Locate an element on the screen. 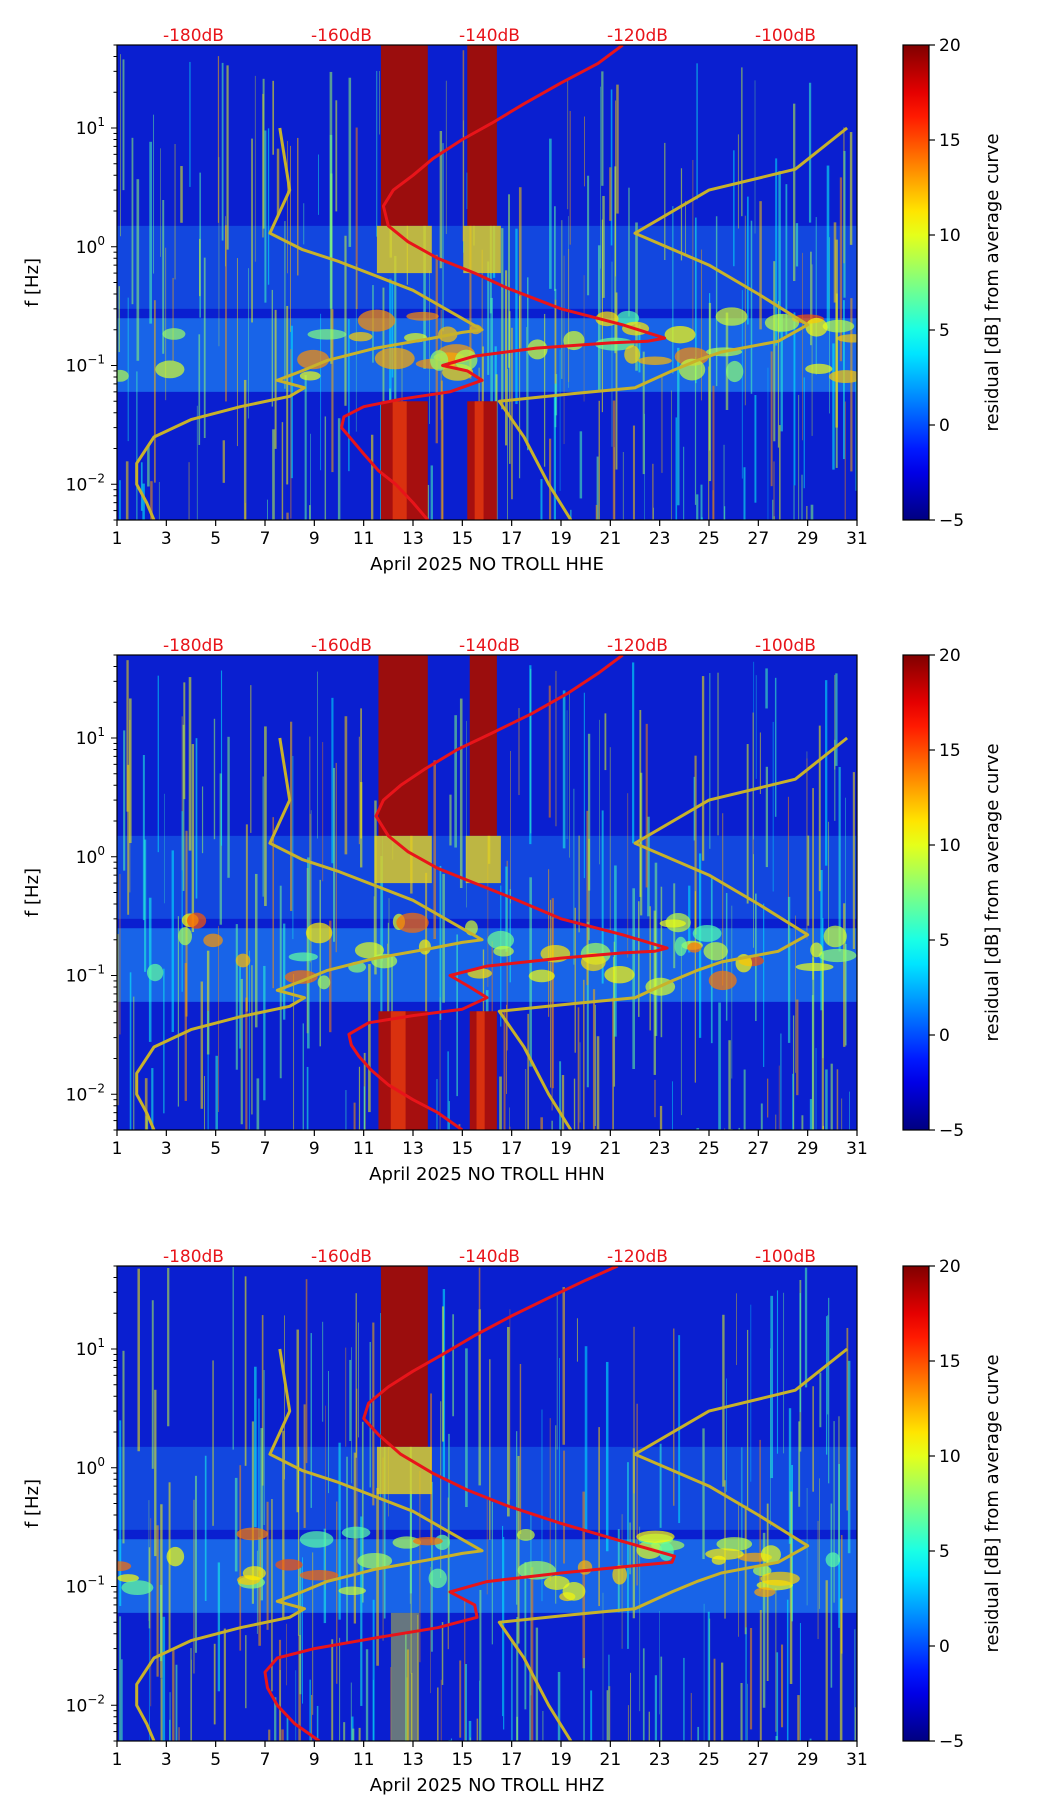  x-tick-label: 15 is located at coordinates (463, 1149).